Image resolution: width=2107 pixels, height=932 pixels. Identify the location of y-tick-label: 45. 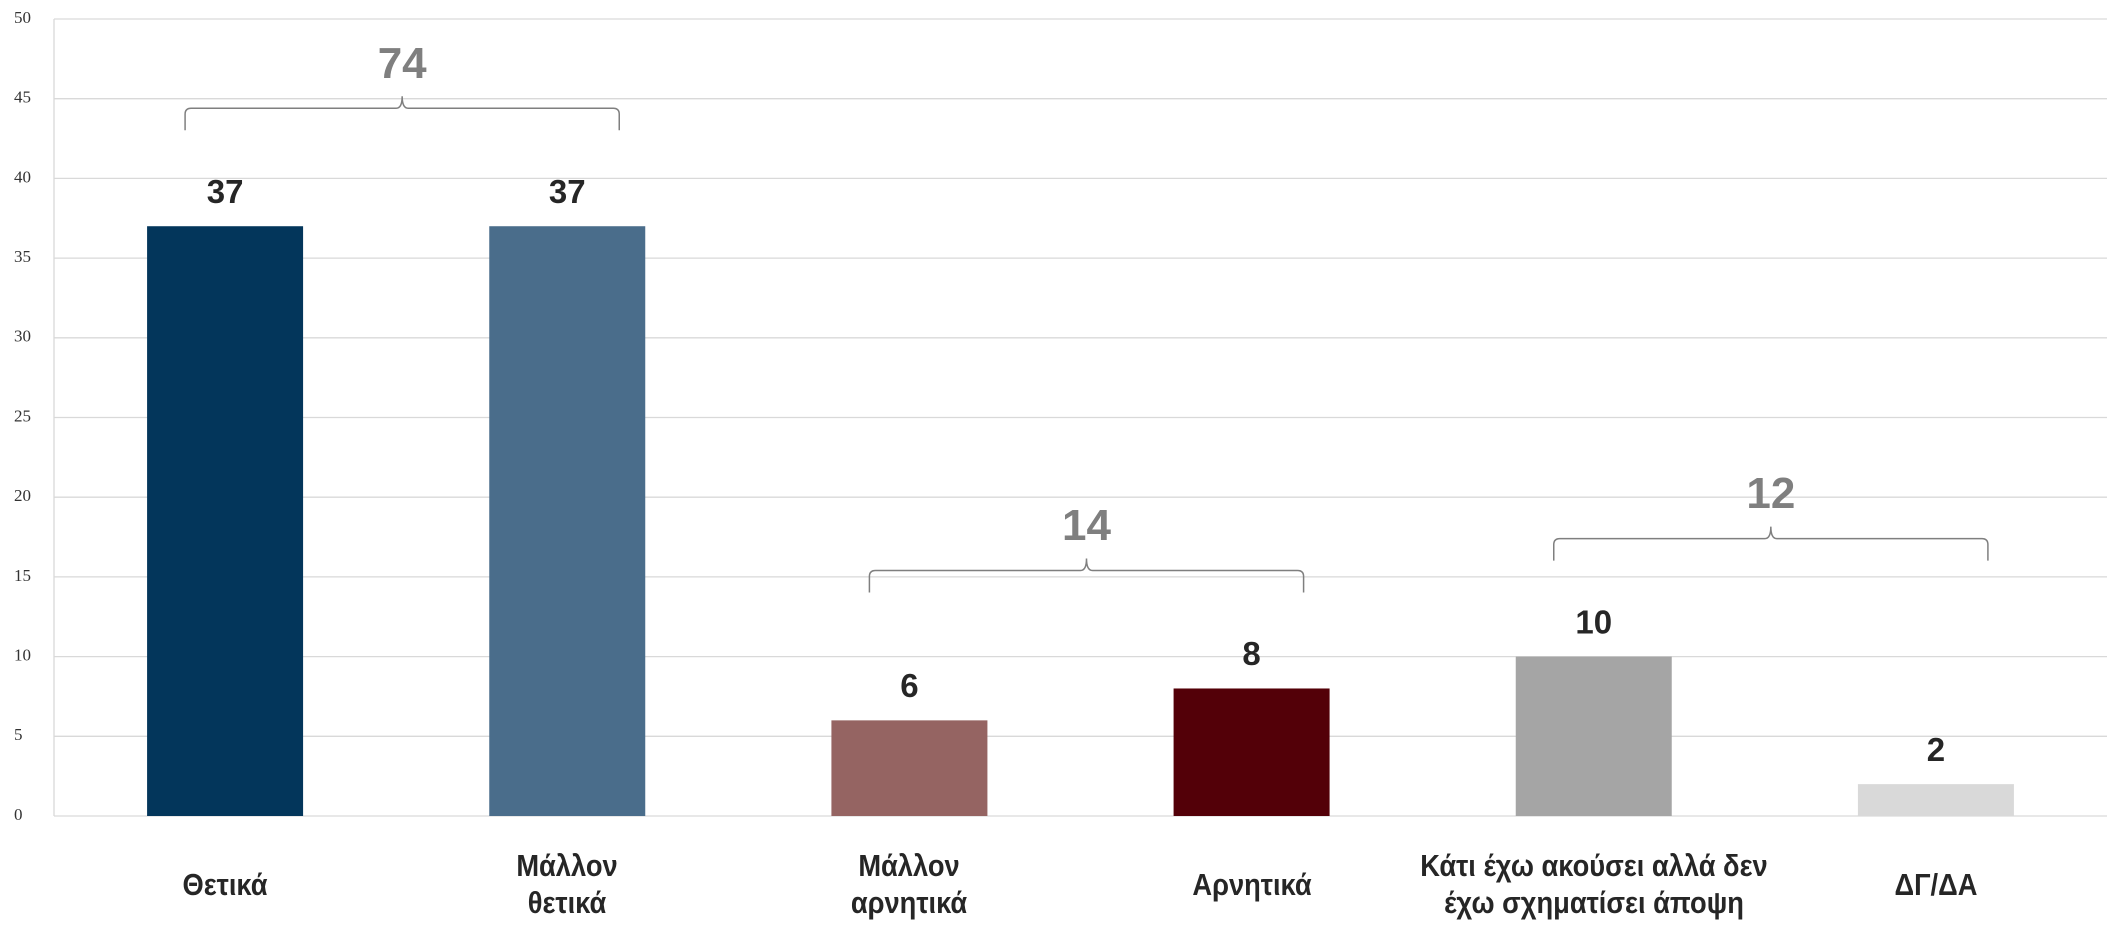
(22, 97).